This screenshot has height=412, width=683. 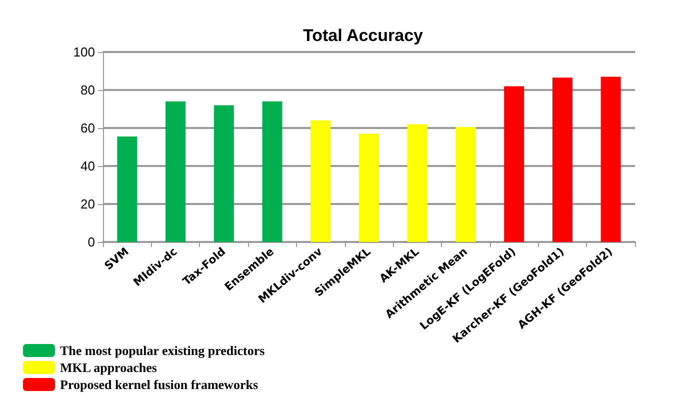 I want to click on chart-title: Total Accuracy, so click(x=363, y=35).